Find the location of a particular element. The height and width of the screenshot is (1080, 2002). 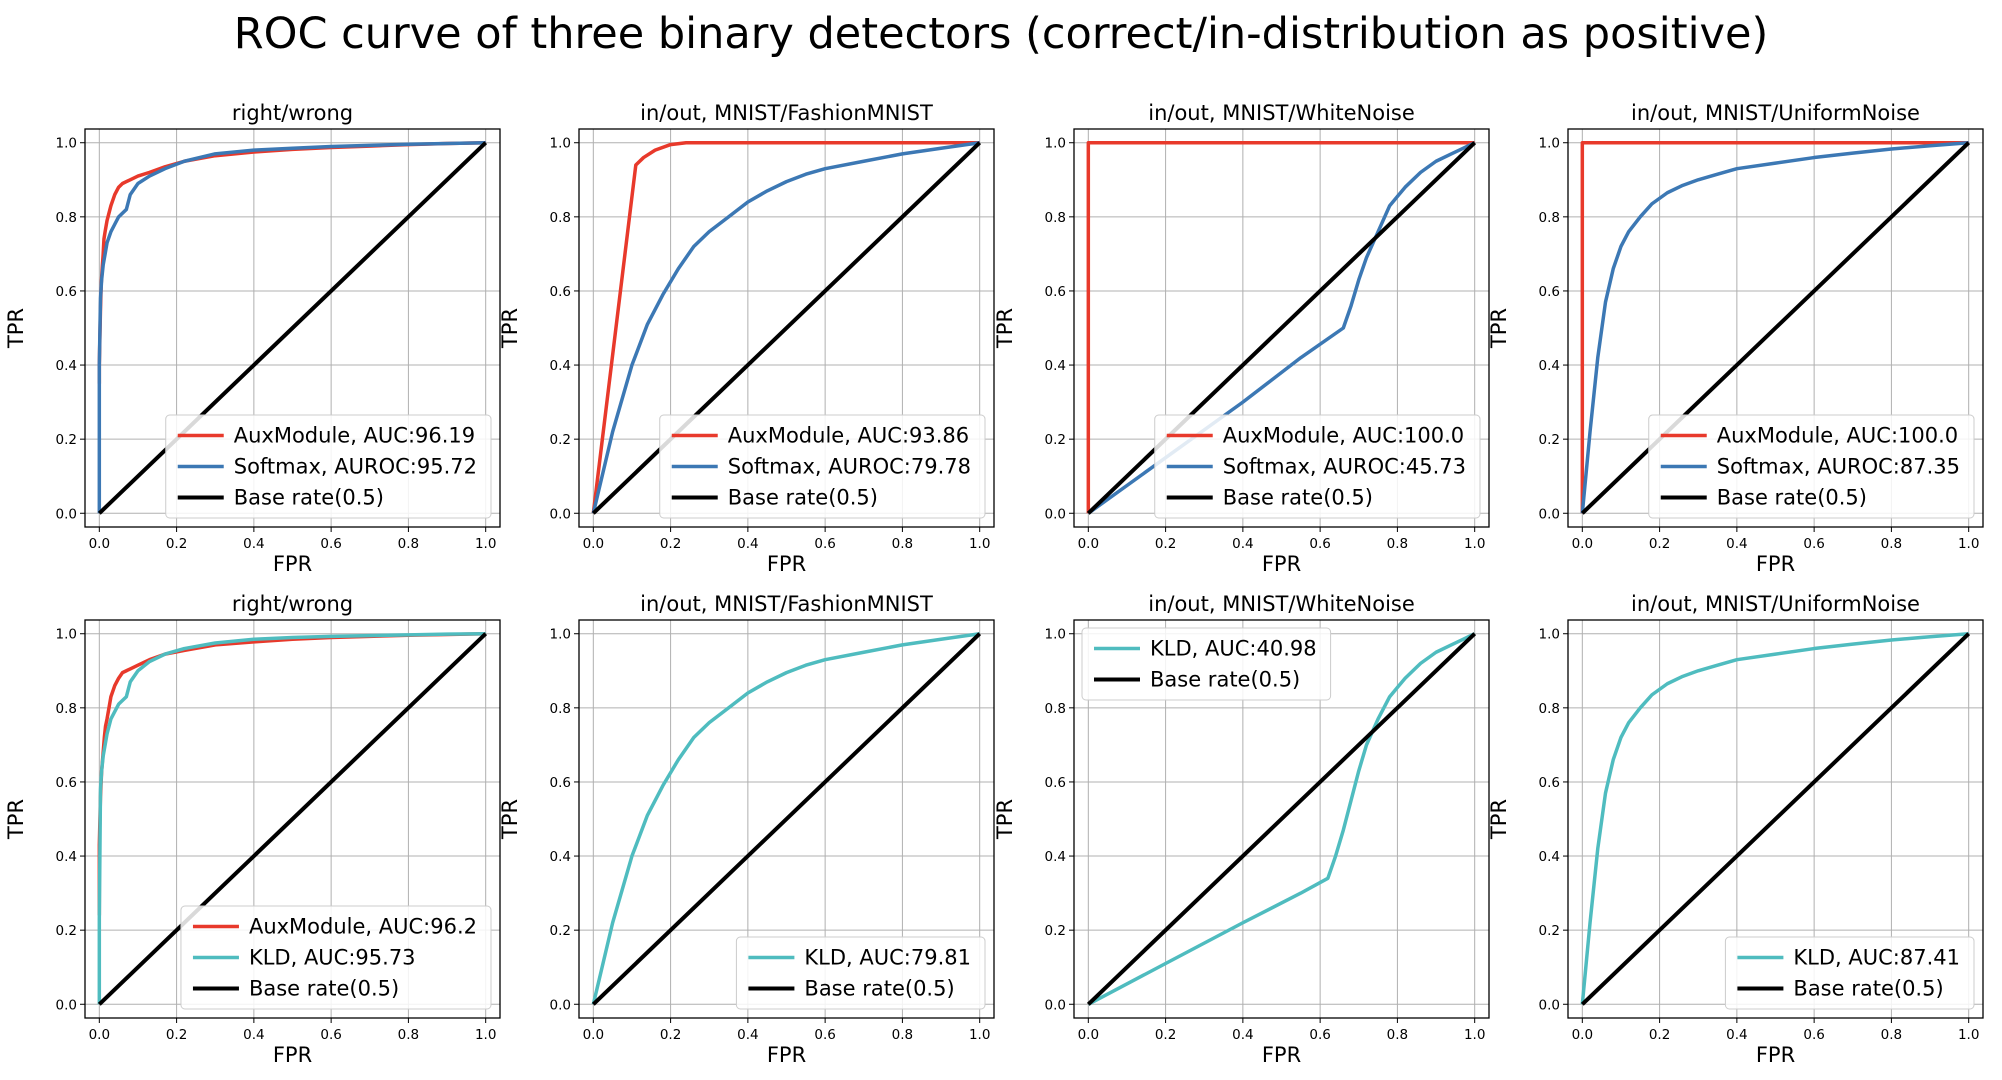

chart-4-ytick-label-2: 0.4 is located at coordinates (1549, 366).